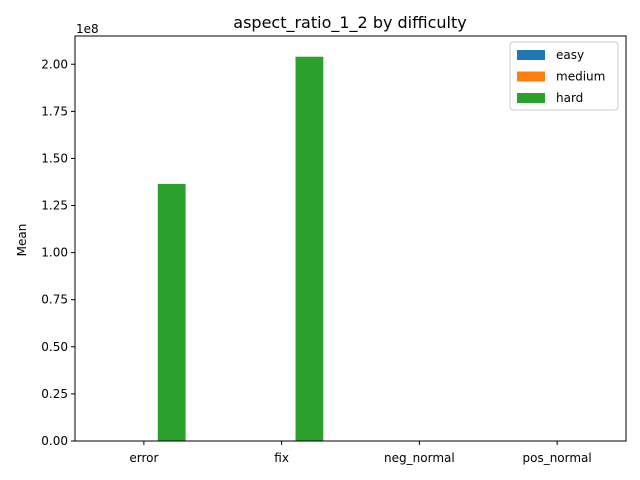 This screenshot has width=640, height=480. I want to click on y-tick-label: 1.75, so click(54, 111).